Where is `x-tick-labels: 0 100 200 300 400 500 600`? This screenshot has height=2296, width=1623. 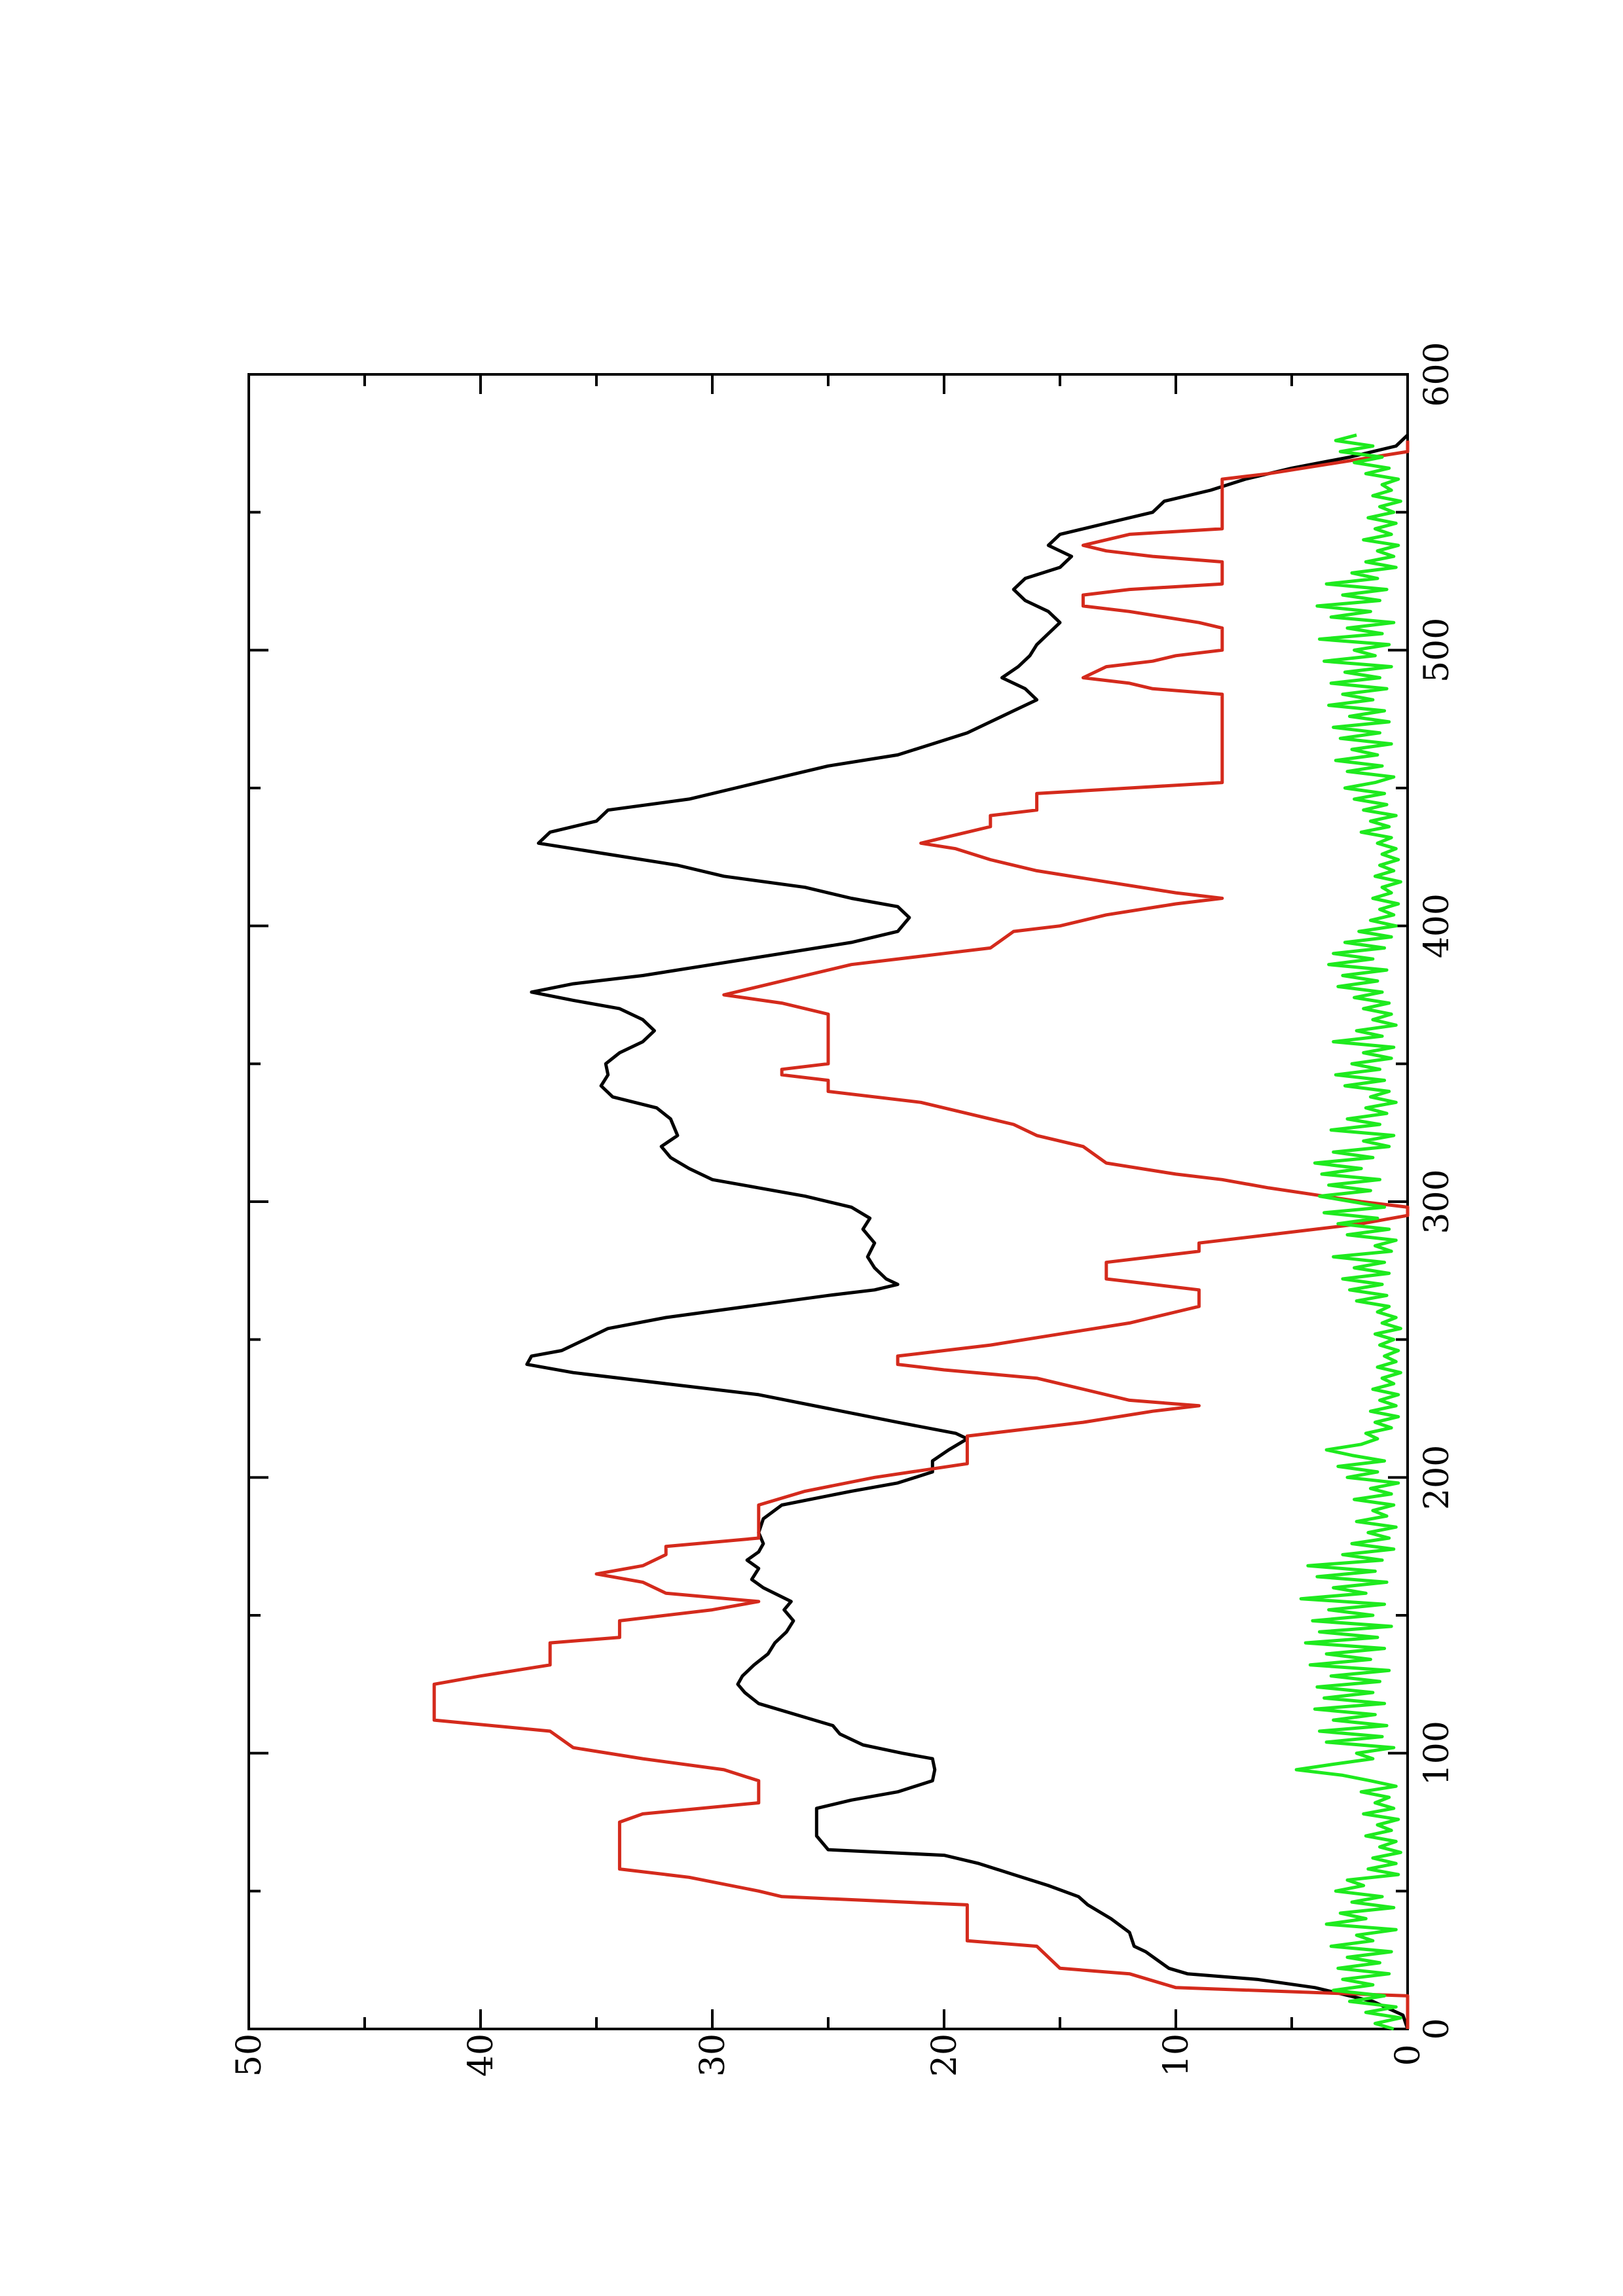 x-tick-labels: 0 100 200 300 400 500 600 is located at coordinates (1437, 1190).